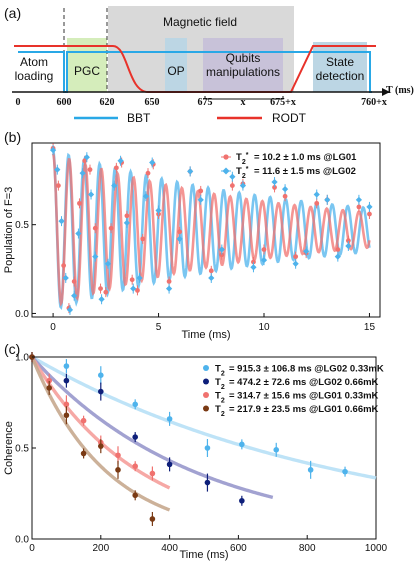 The width and height of the screenshot is (416, 565). I want to click on legend-rodt-label: RODT, so click(289, 118).